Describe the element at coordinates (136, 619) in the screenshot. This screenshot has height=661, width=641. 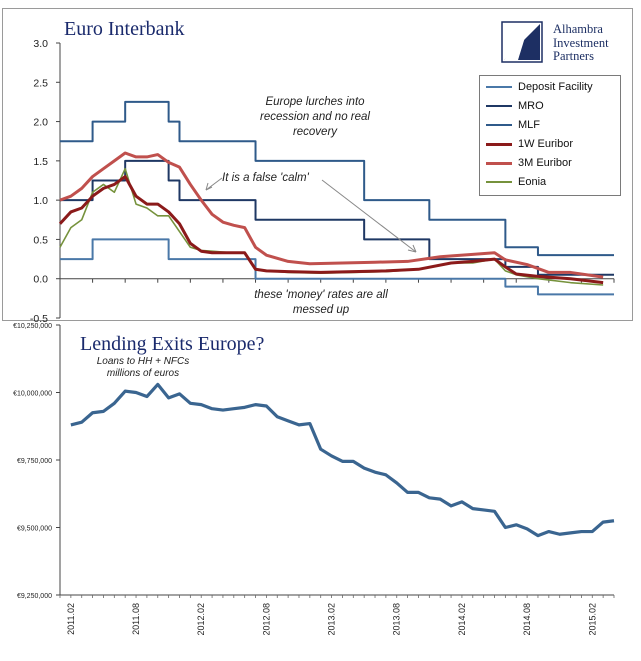
I see `bottom-x-tick-label: 2011.08` at that location.